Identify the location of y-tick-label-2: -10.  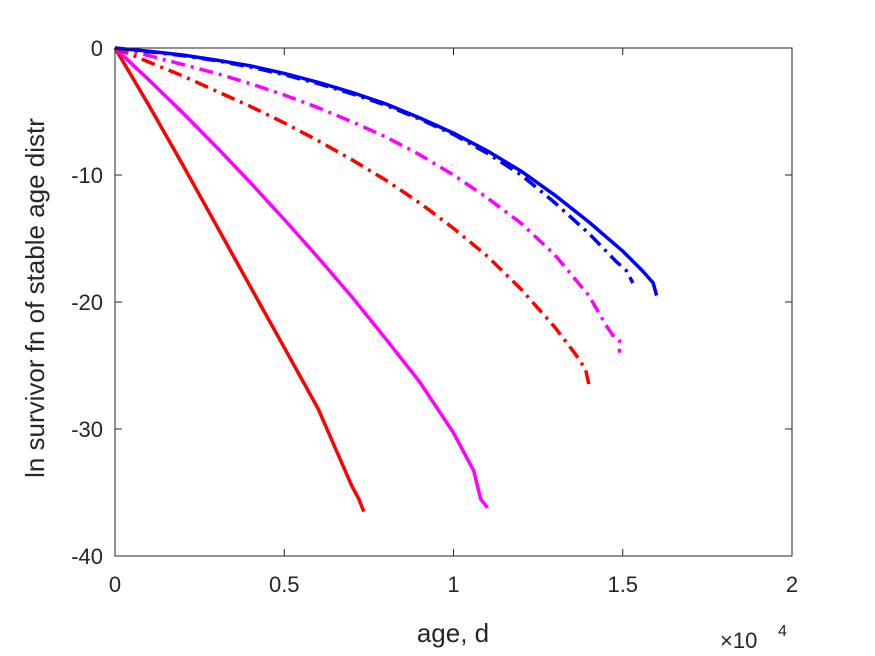
(87, 175).